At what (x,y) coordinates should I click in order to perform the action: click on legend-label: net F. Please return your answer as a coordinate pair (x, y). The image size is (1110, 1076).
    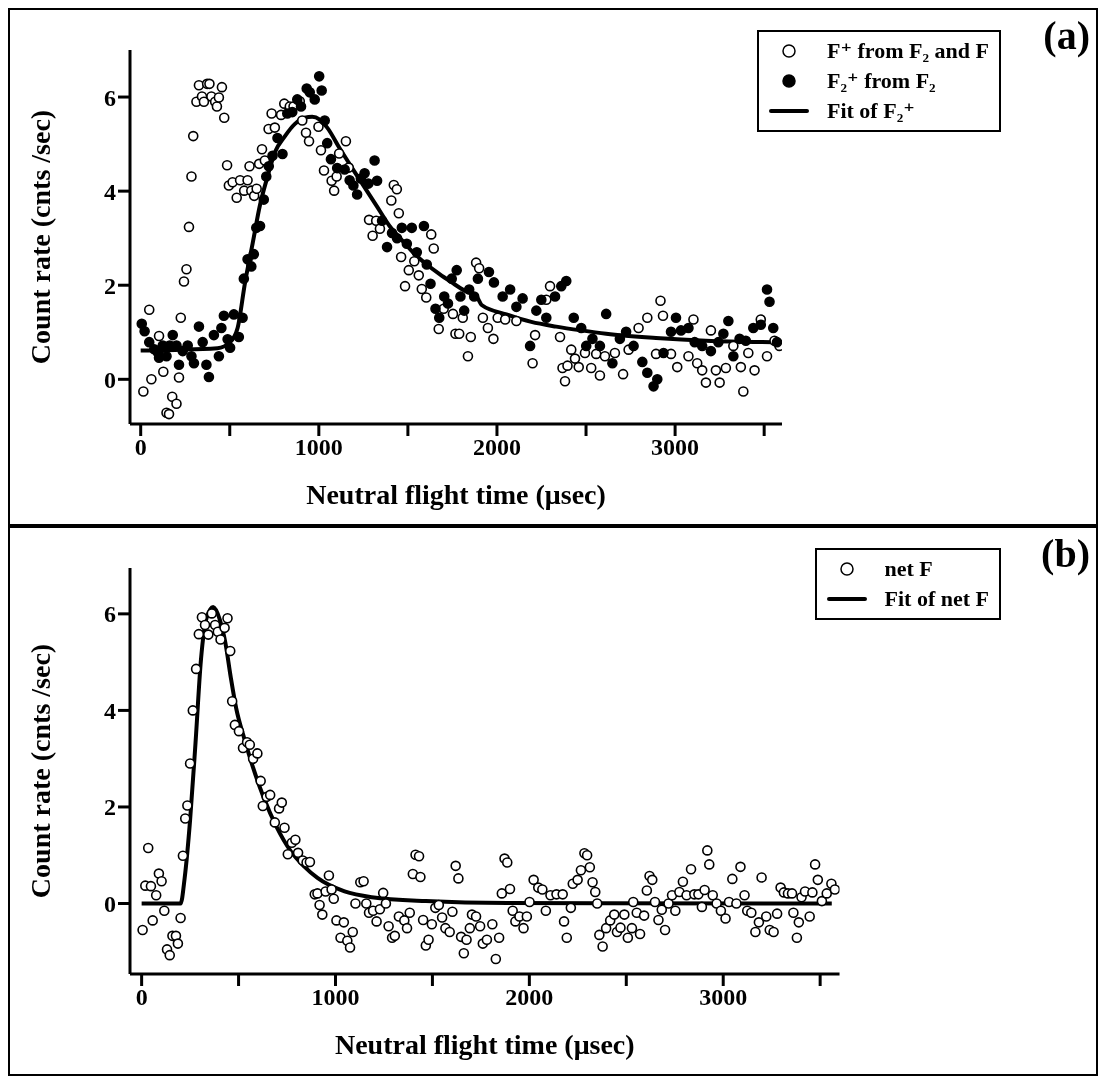
    Looking at the image, I should click on (908, 569).